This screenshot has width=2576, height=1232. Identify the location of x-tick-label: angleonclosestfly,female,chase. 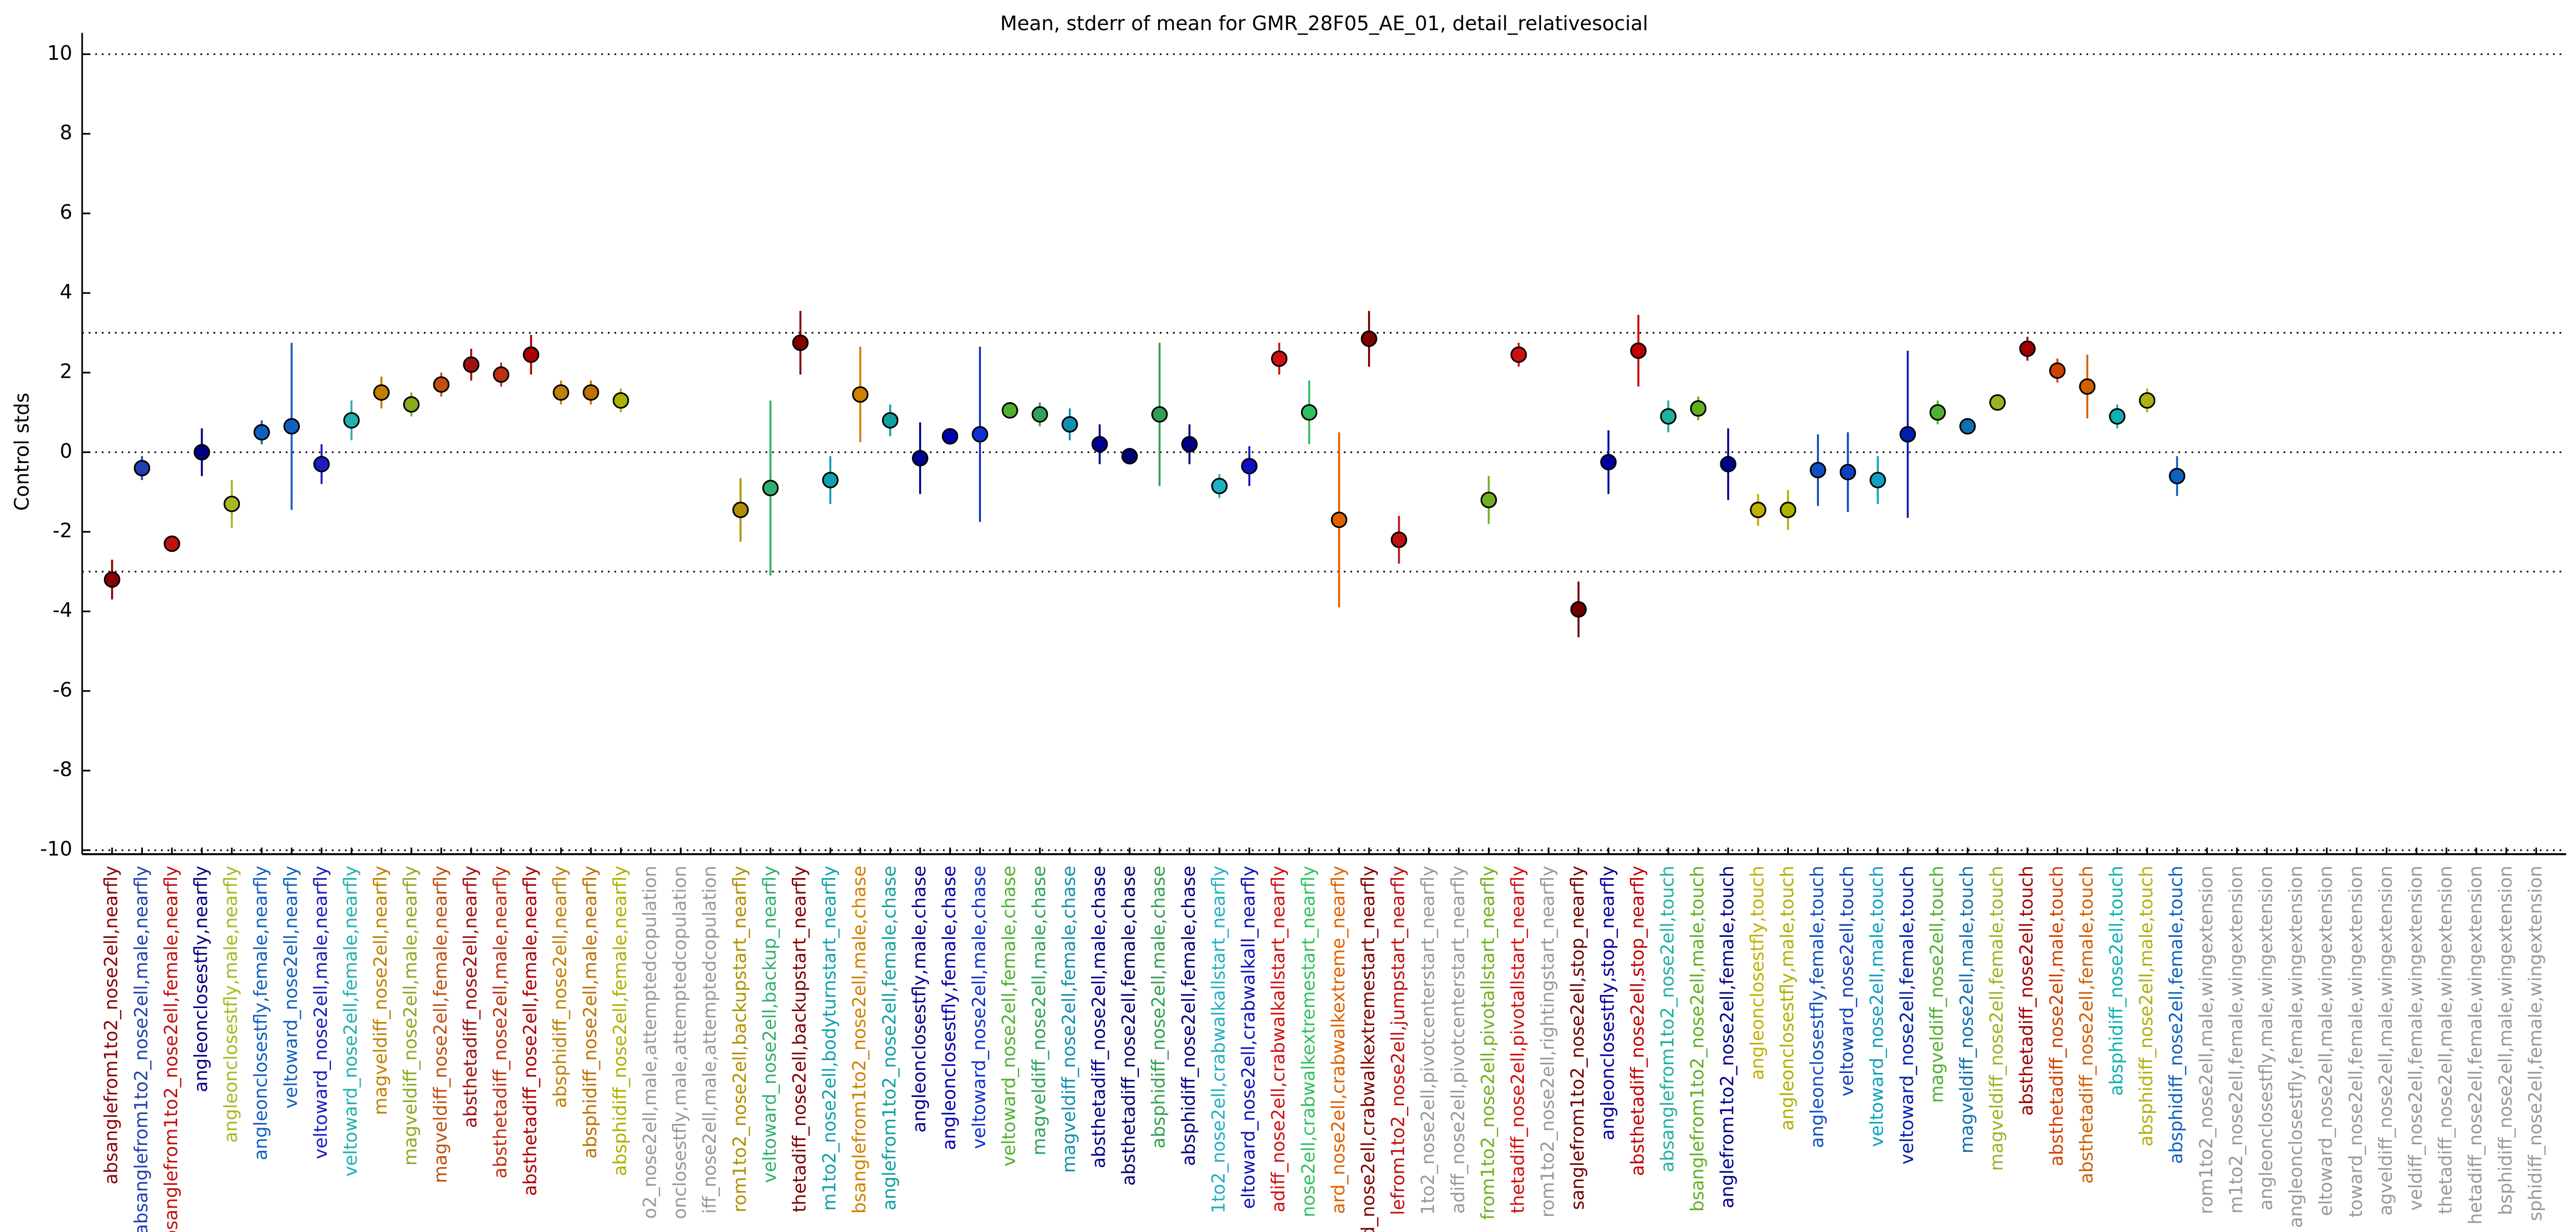
(950, 1008).